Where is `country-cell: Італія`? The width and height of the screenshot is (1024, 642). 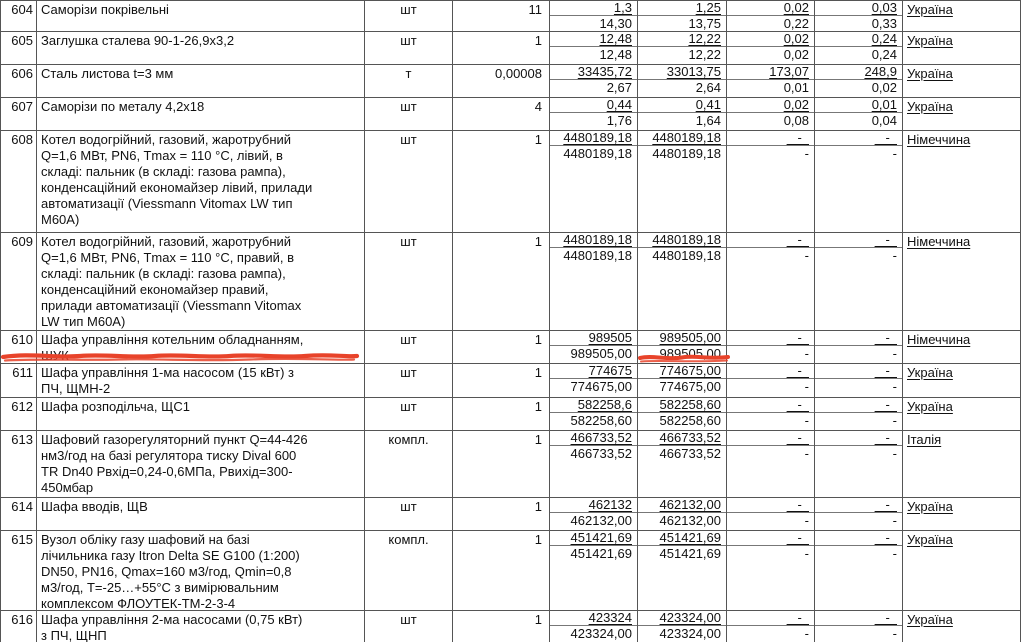
country-cell: Італія is located at coordinates (962, 464).